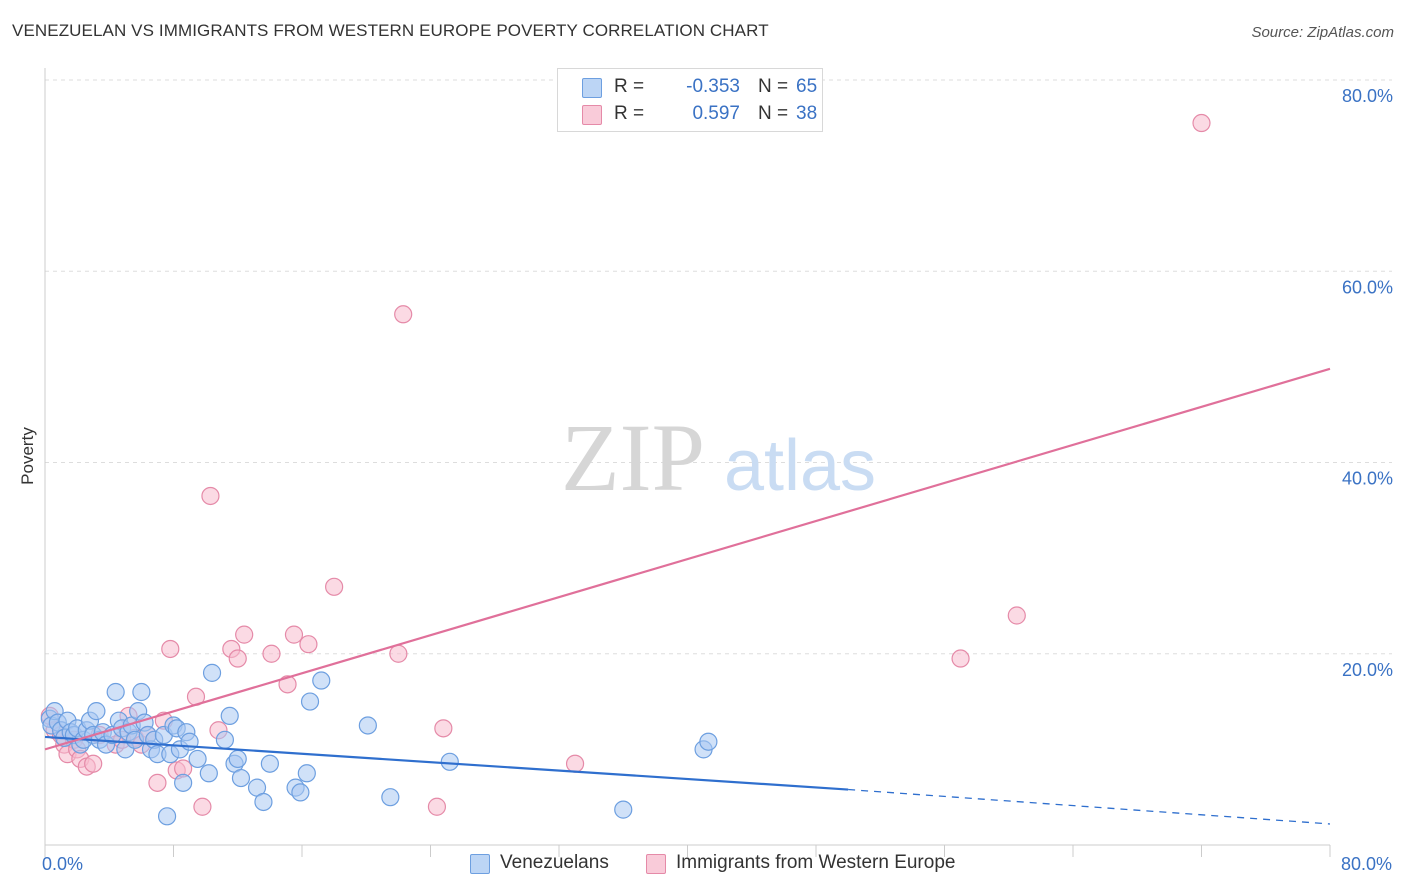 Image resolution: width=1406 pixels, height=892 pixels. I want to click on y-axis-label: Poverty, so click(27, 456).